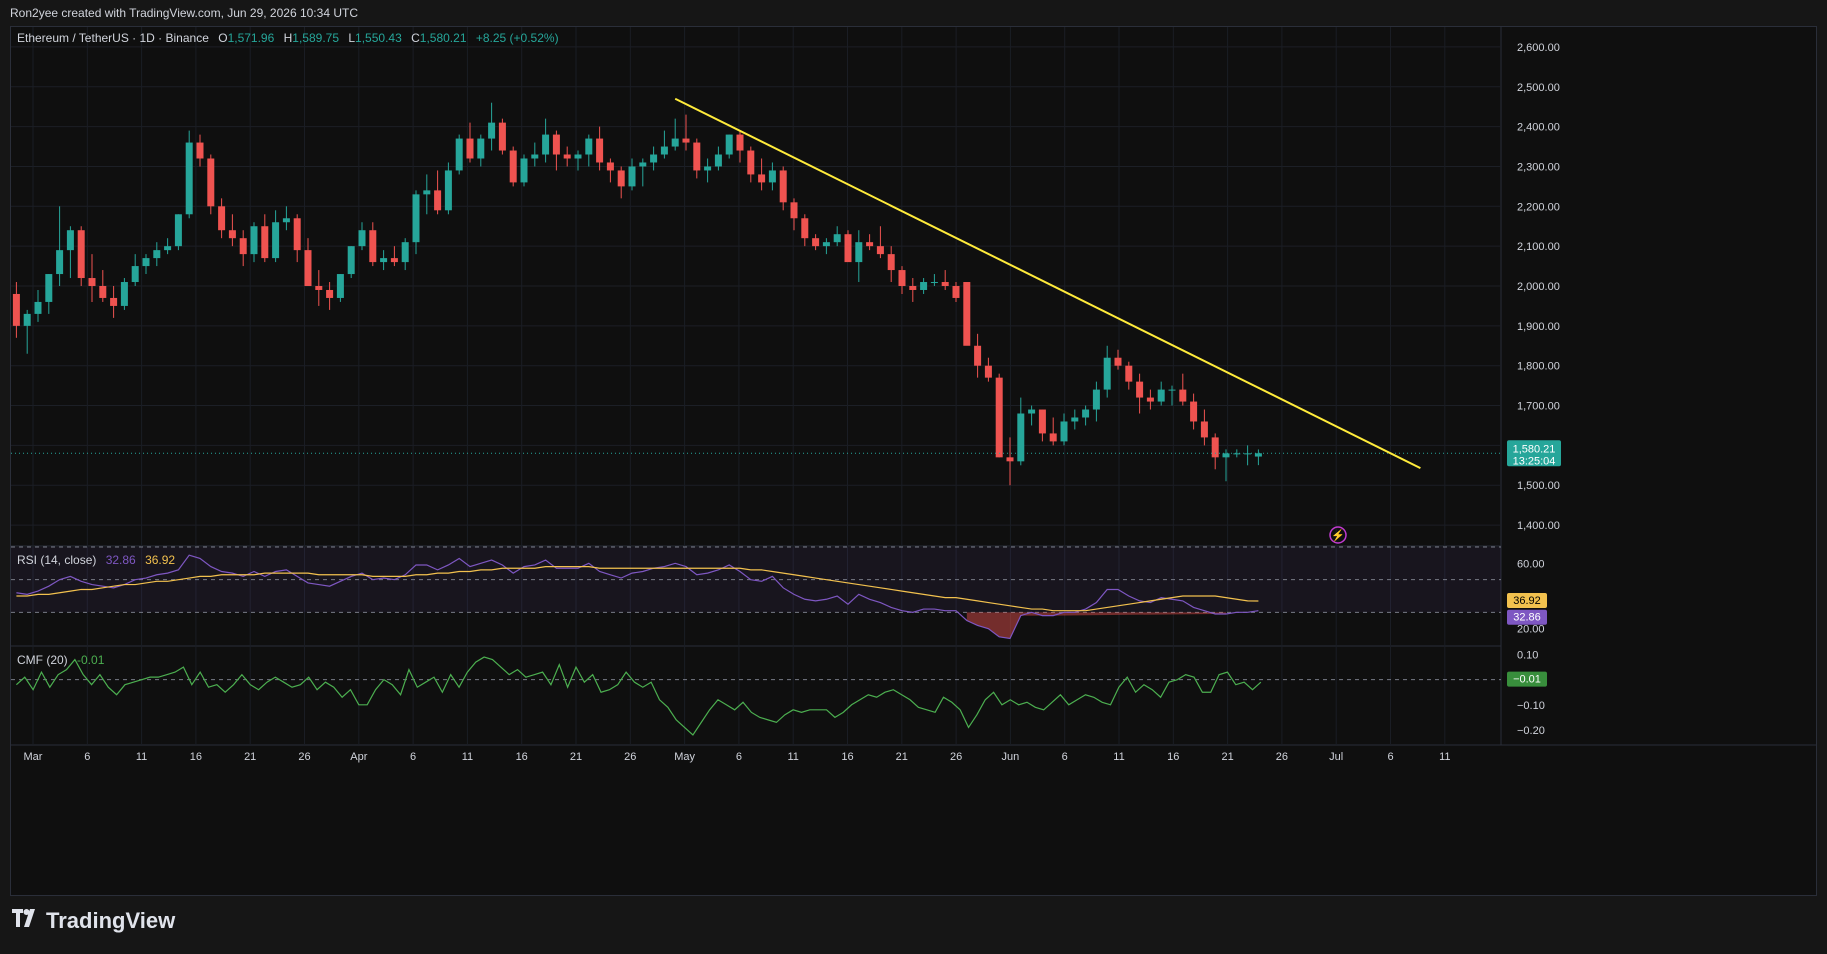 This screenshot has width=1827, height=954. What do you see at coordinates (42, 660) in the screenshot?
I see `cmf-legend-label: CMF (20)` at bounding box center [42, 660].